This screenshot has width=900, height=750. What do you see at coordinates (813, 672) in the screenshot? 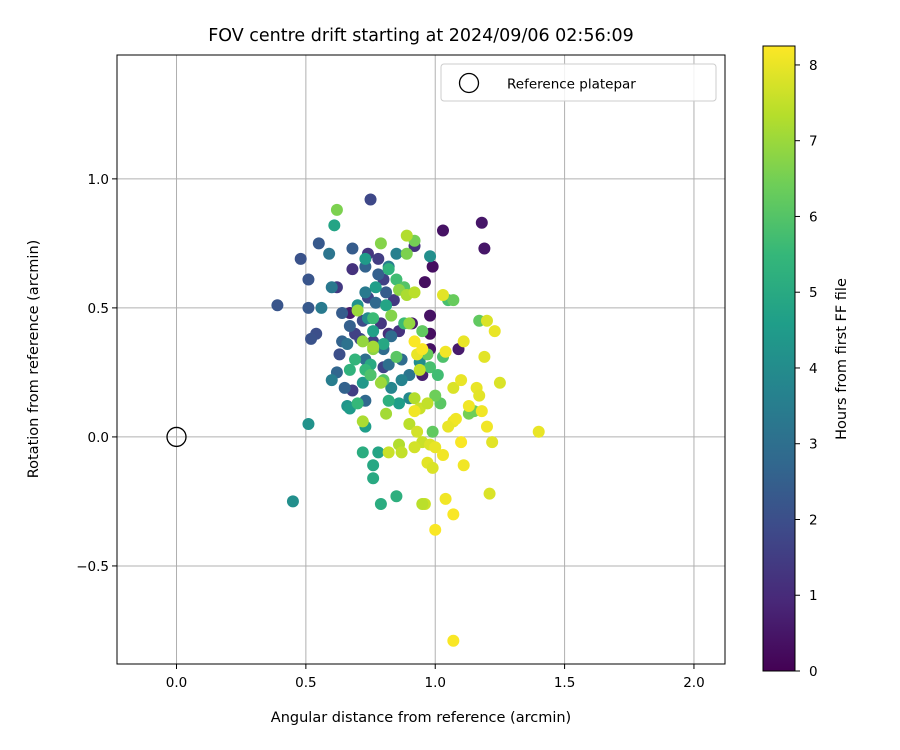
I see `colorbar-tick-label: 0` at bounding box center [813, 672].